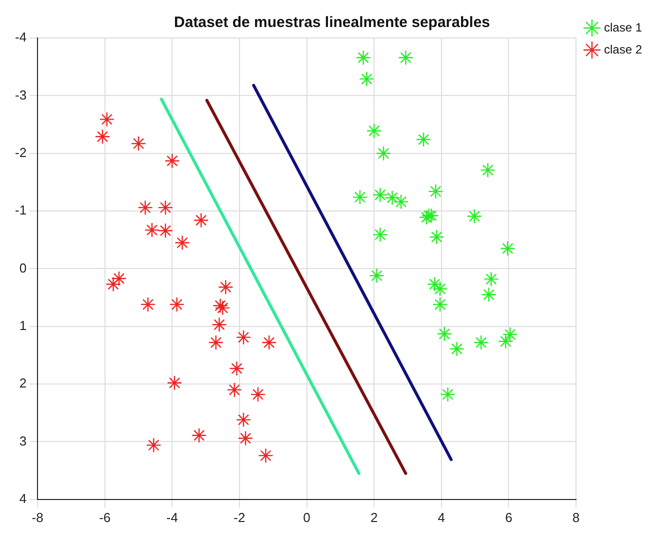 This screenshot has height=541, width=662. I want to click on x-tick-label: 6, so click(508, 517).